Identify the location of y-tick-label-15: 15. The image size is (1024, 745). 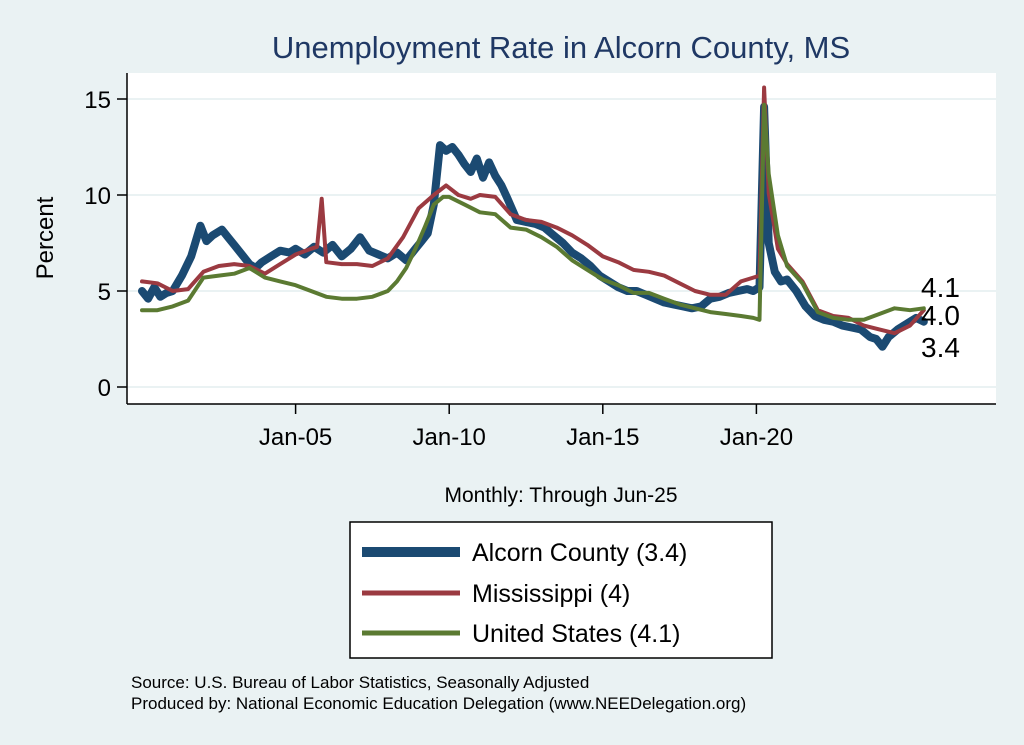
(97, 100).